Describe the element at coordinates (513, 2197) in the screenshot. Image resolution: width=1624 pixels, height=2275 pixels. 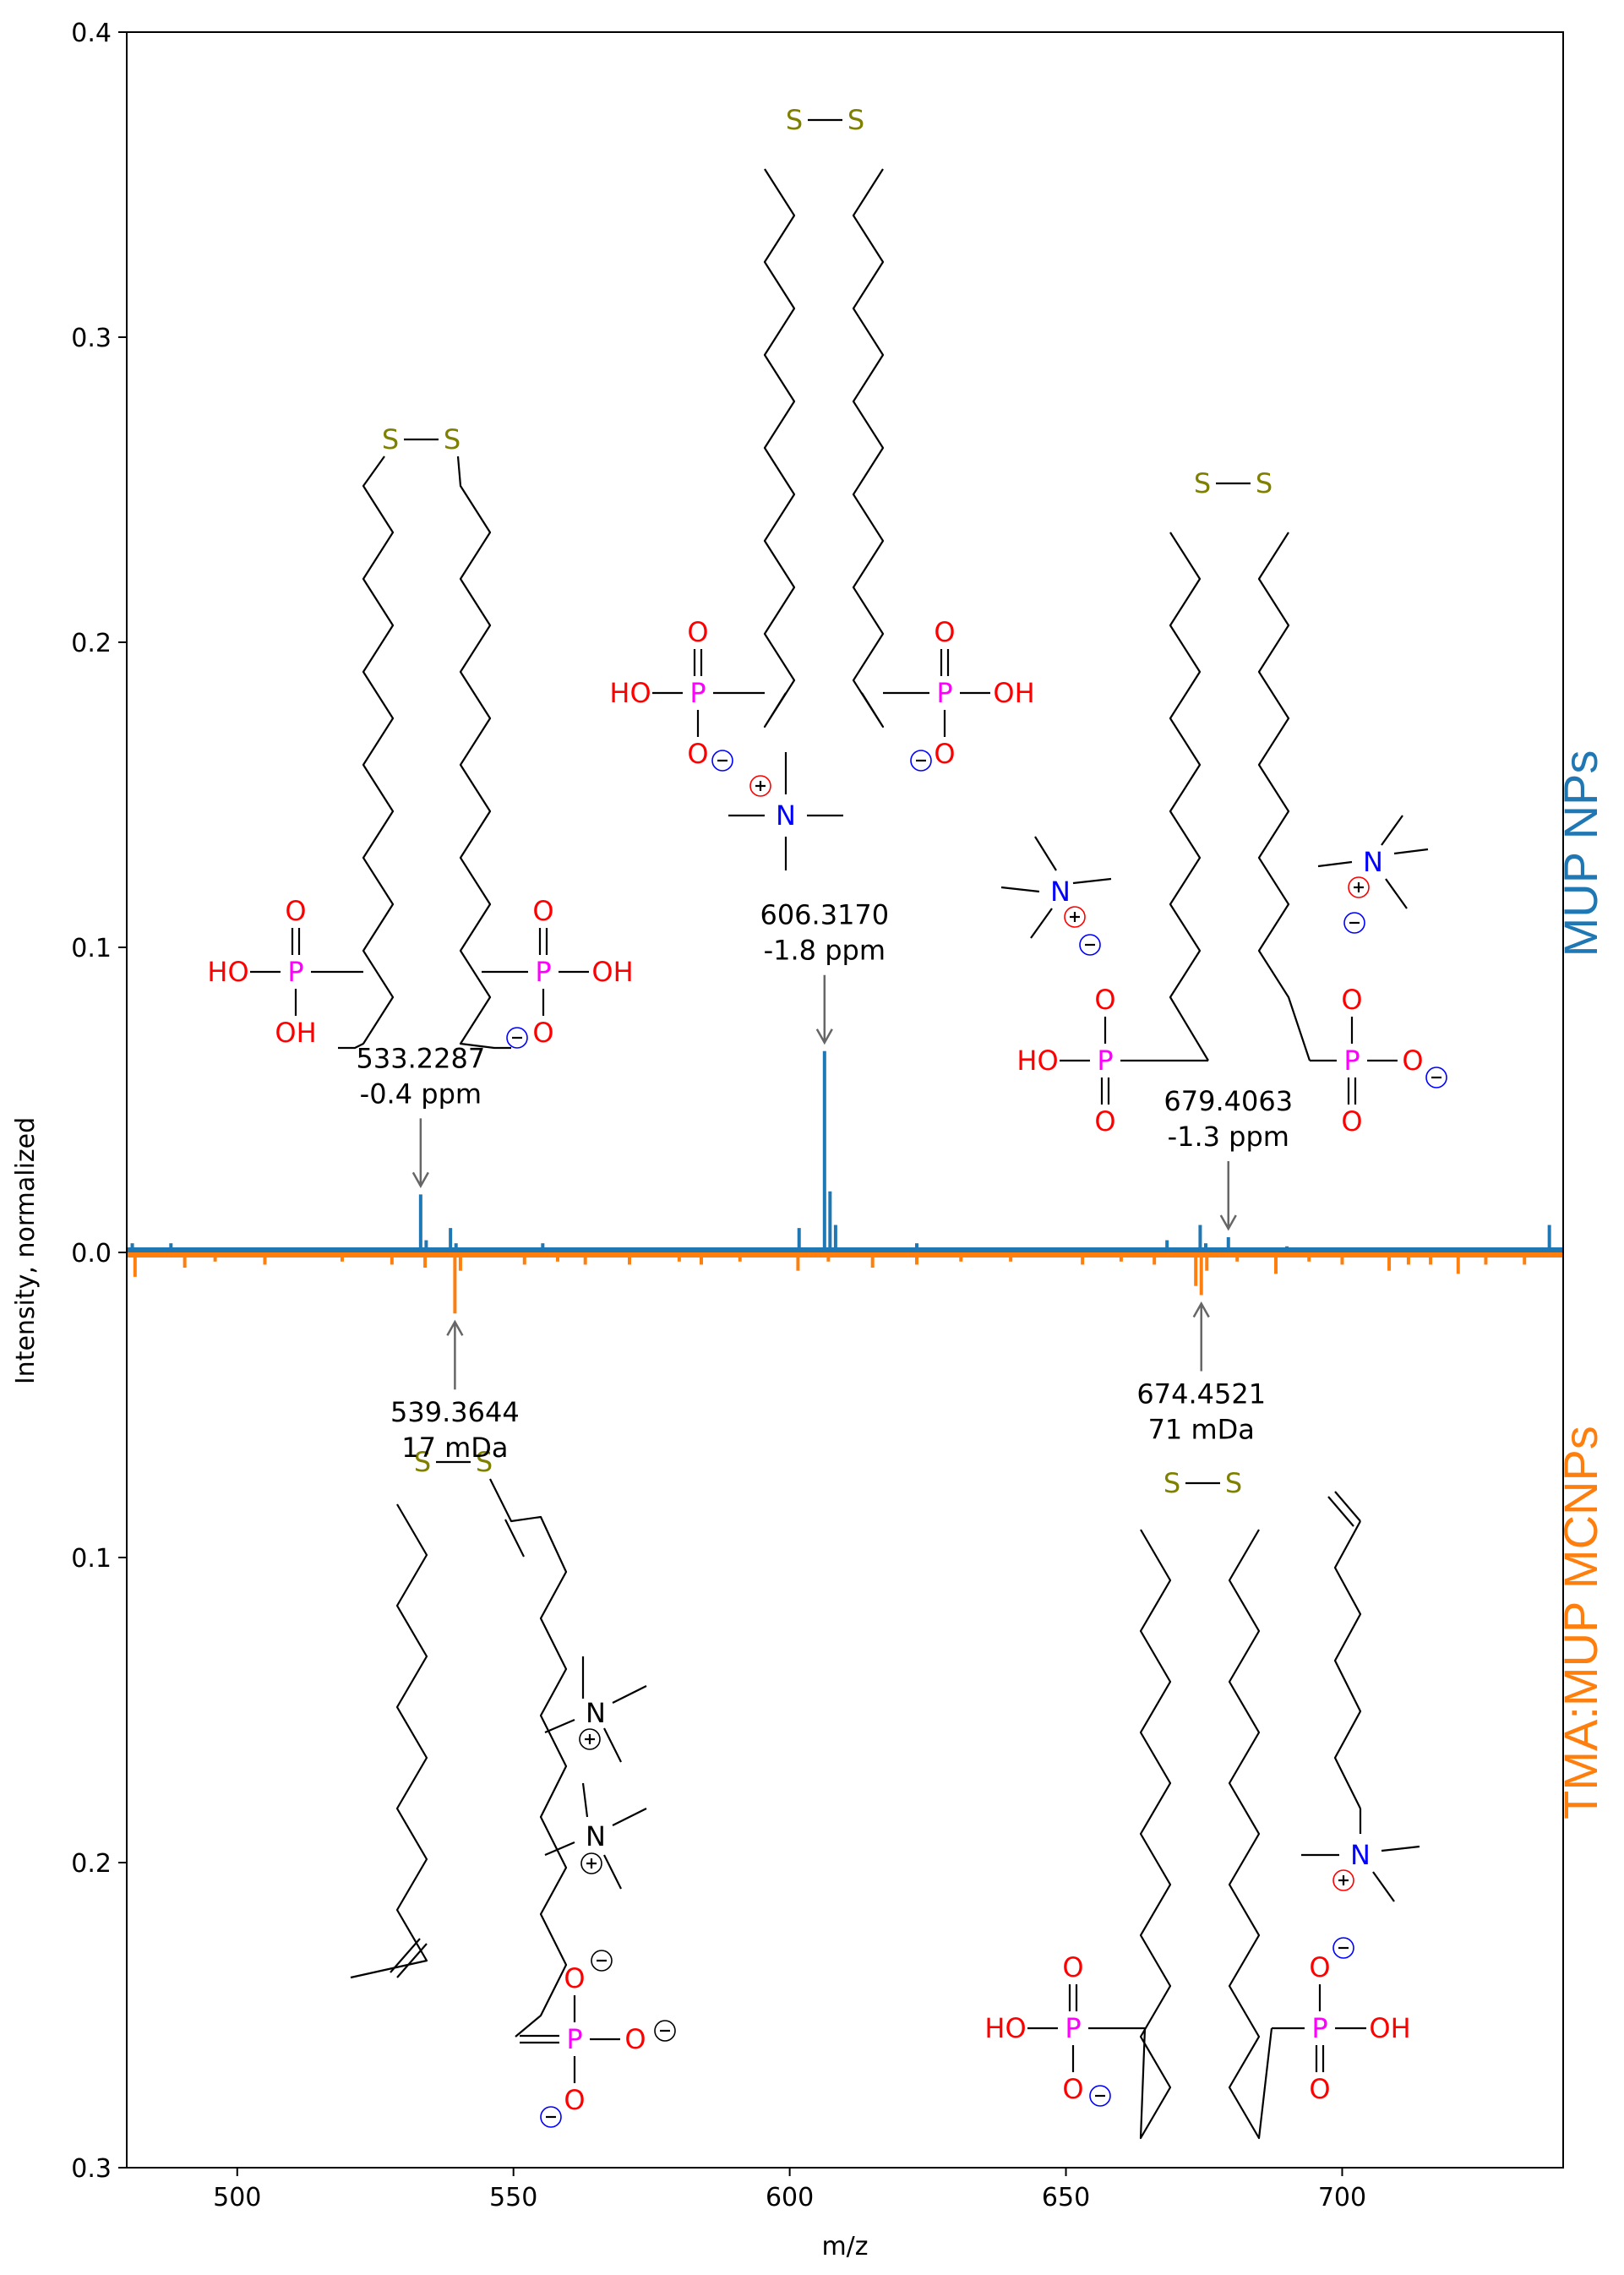
I see `x-tick-label: 550` at that location.